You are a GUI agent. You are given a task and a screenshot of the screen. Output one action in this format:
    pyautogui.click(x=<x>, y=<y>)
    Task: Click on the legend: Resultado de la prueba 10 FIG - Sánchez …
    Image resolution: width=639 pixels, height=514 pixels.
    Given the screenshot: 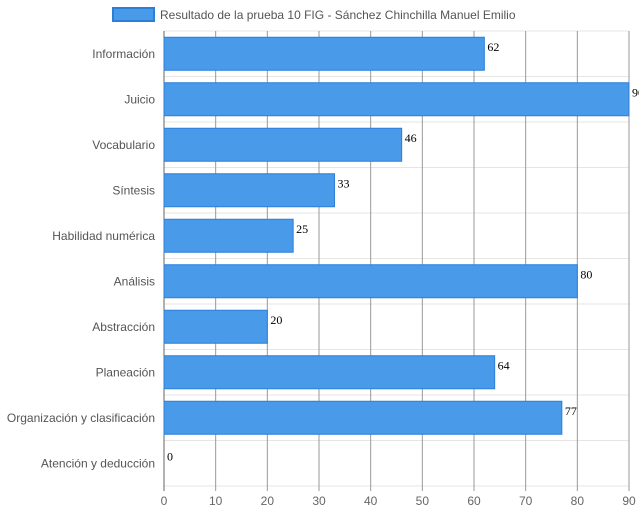 What is the action you would take?
    pyautogui.click(x=314, y=14)
    